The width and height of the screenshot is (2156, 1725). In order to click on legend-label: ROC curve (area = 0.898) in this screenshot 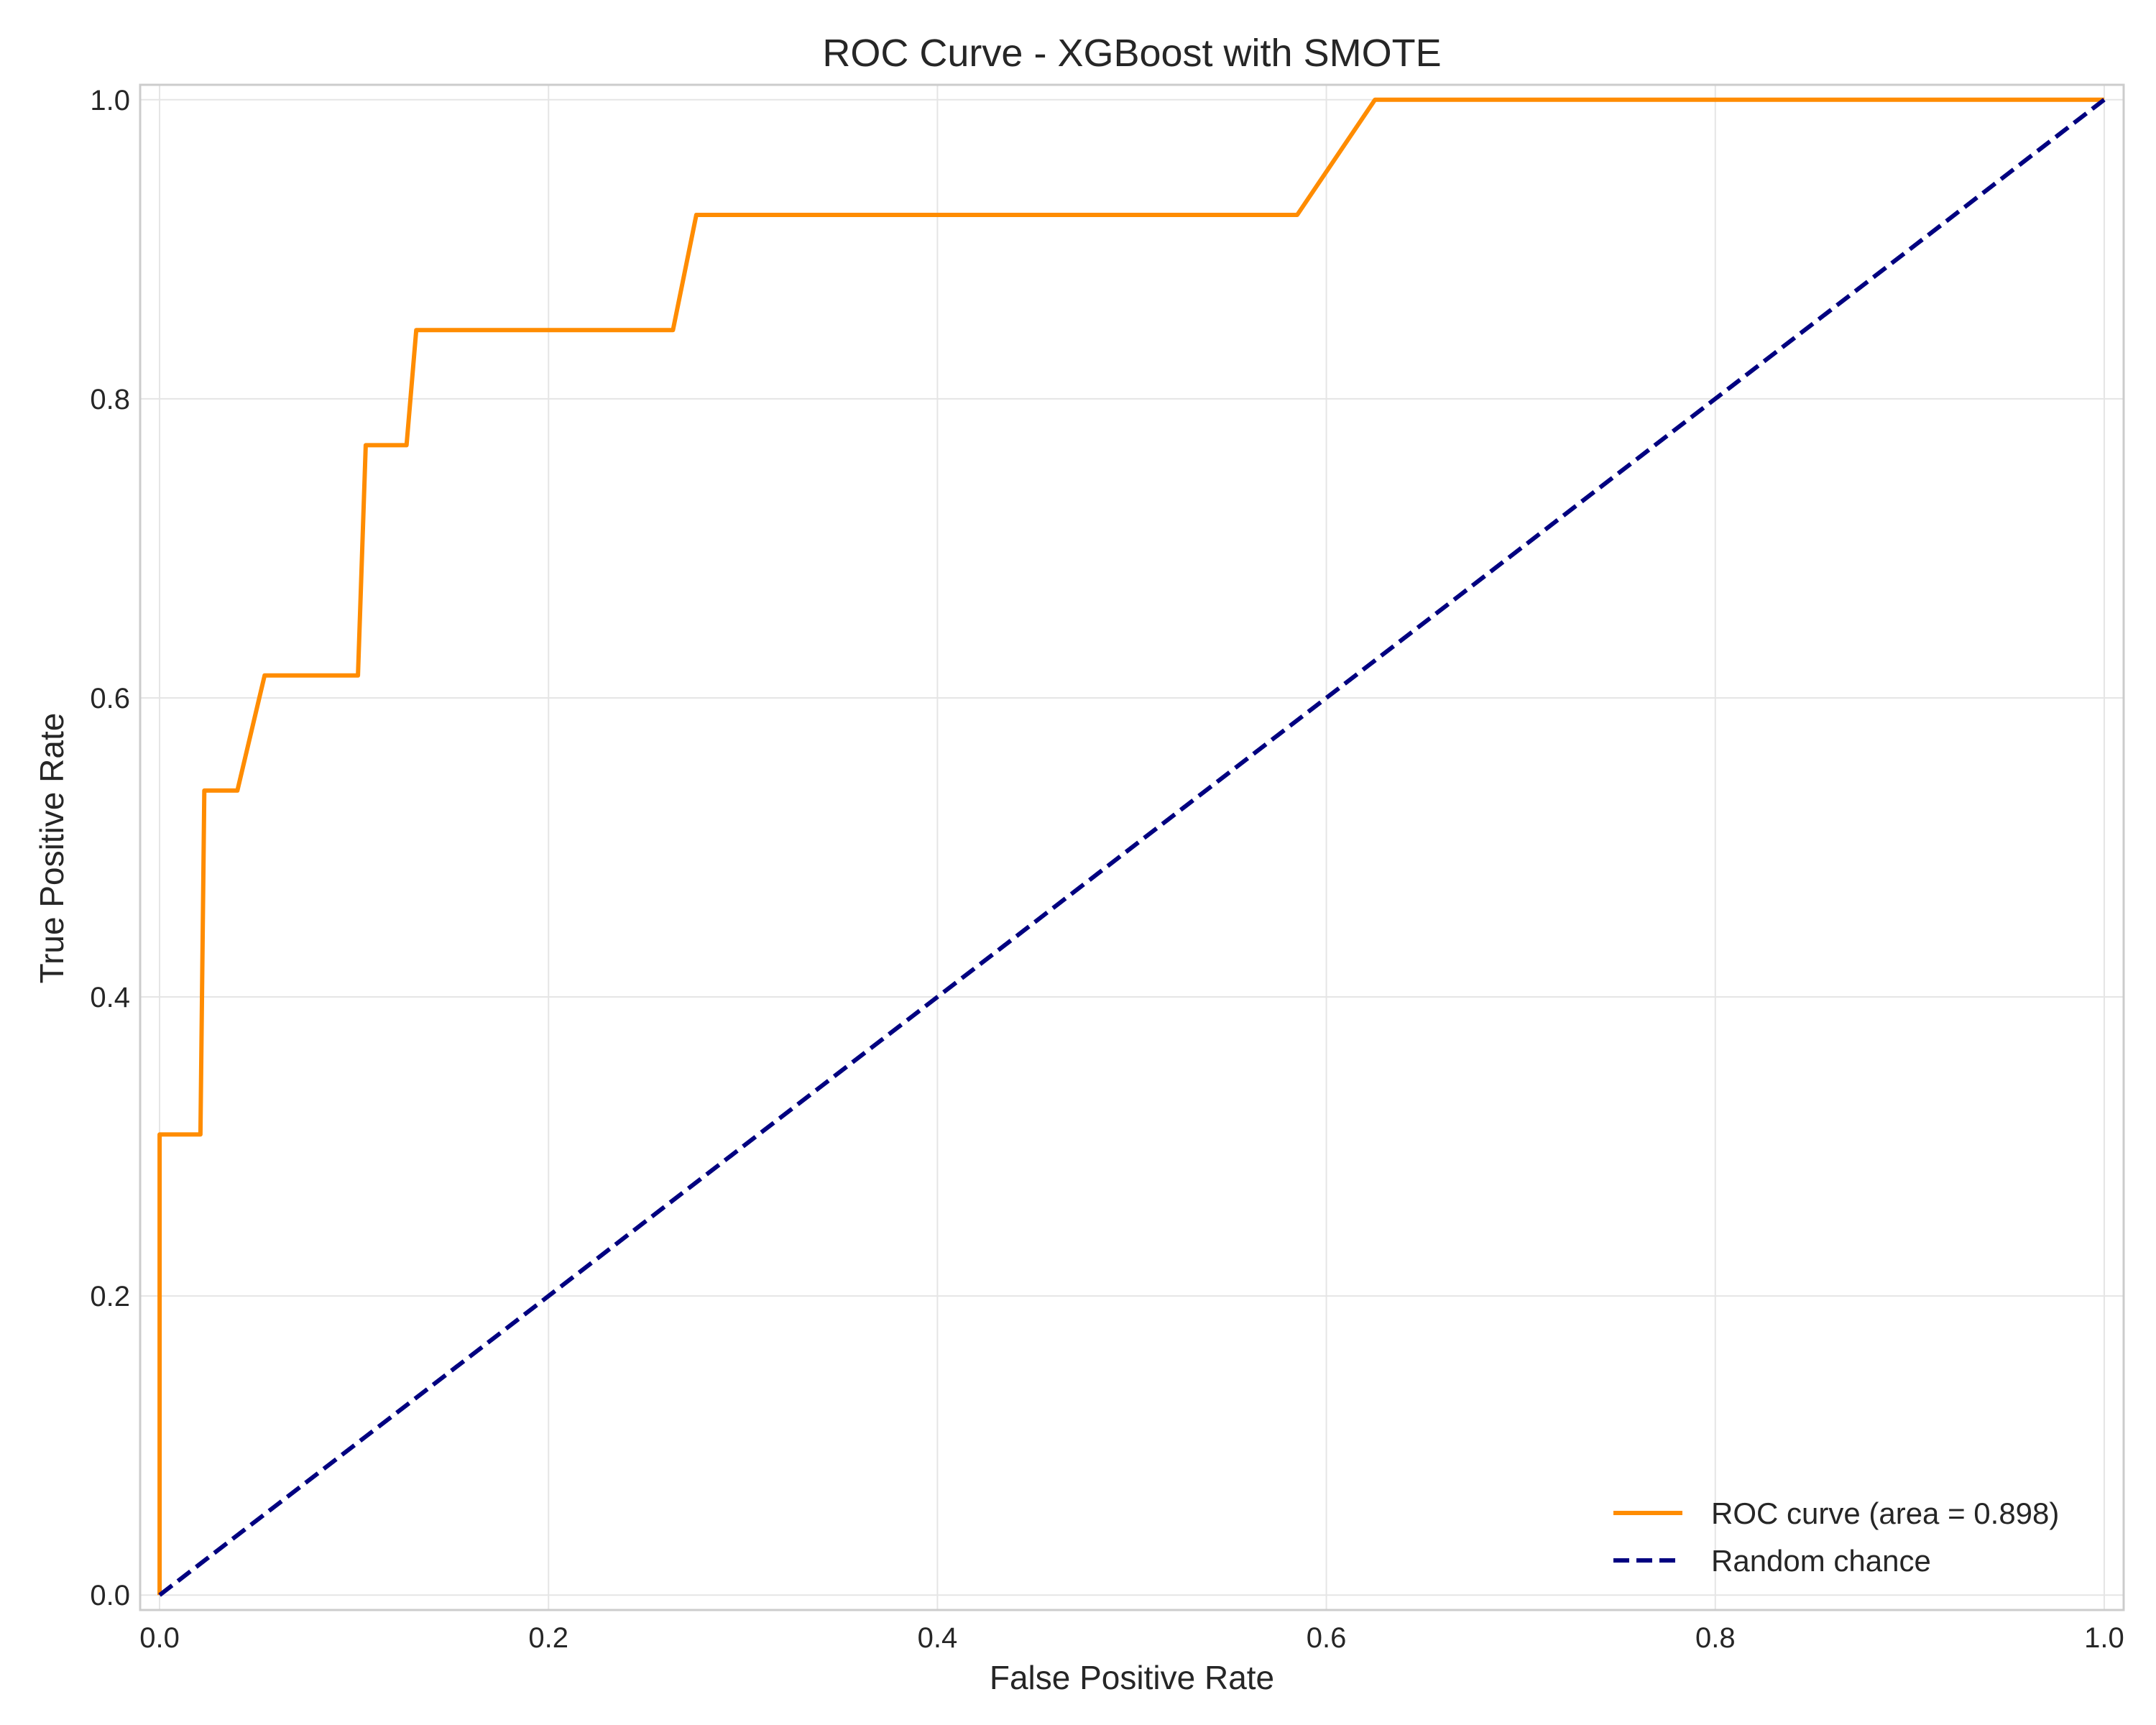, I will do `click(1885, 1513)`.